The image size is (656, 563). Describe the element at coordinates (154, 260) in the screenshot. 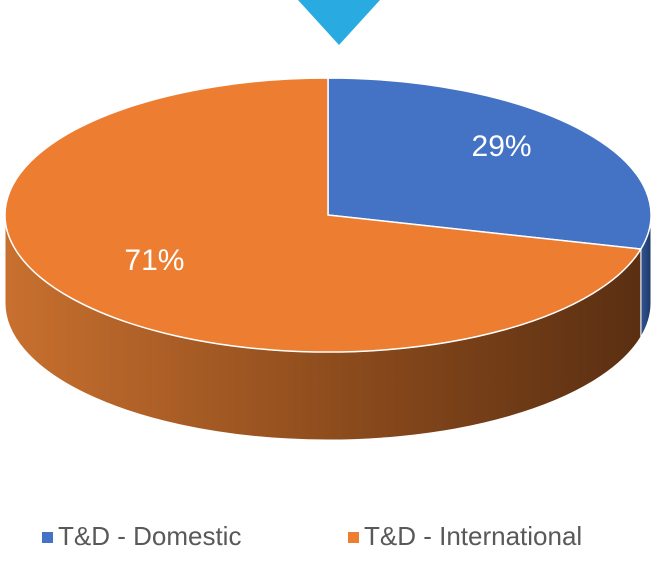

I see `data-label: 71%` at that location.